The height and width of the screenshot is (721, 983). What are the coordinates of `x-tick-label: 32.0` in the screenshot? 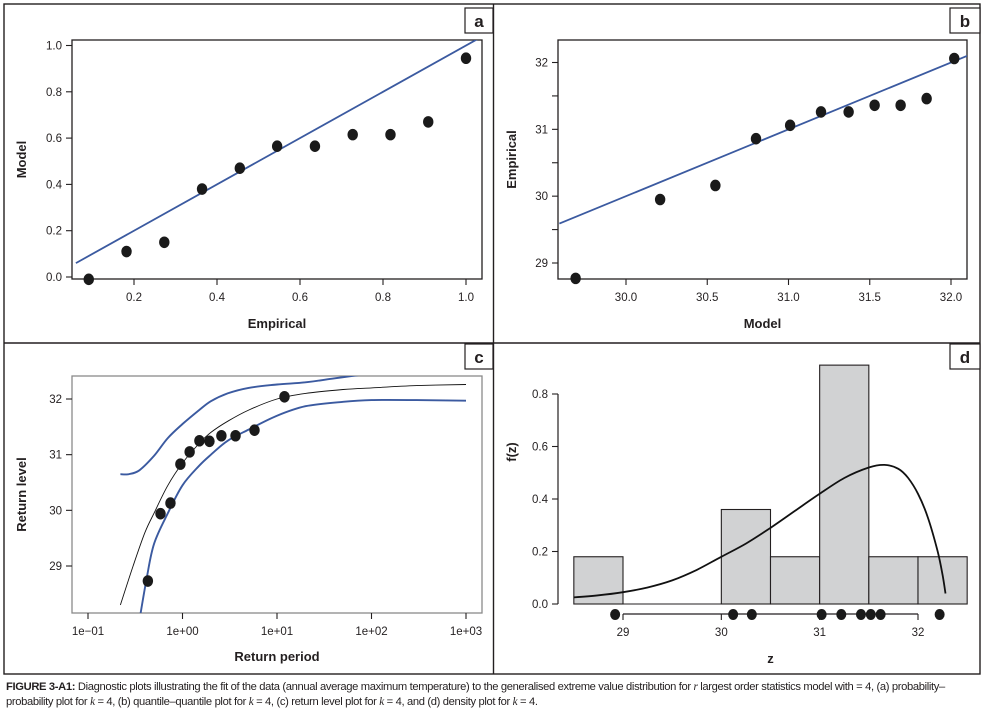 It's located at (951, 298).